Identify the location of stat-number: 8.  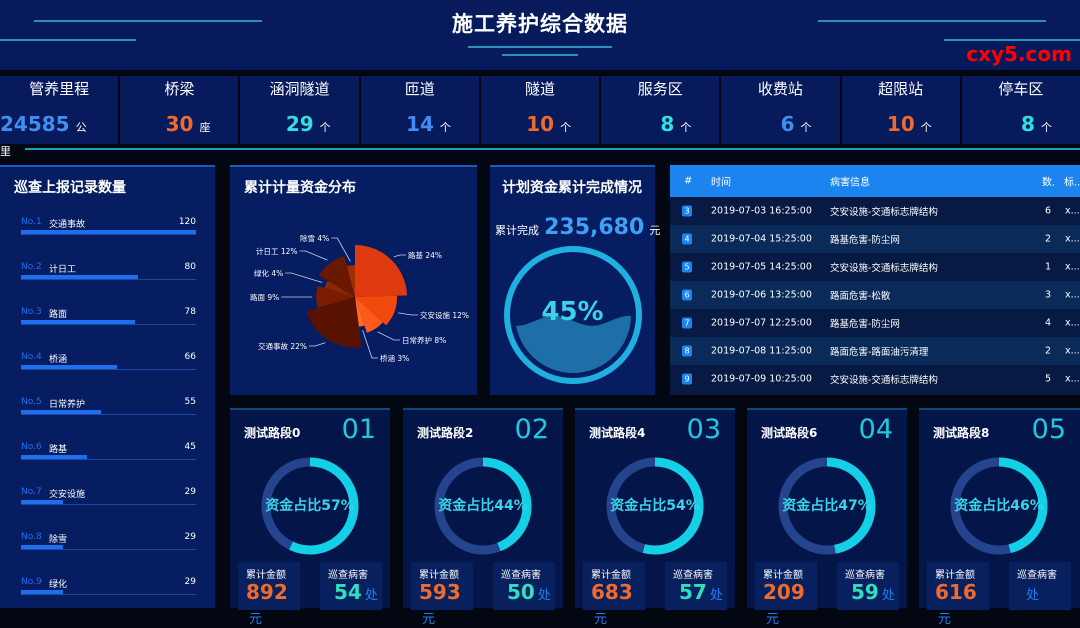
(1028, 124).